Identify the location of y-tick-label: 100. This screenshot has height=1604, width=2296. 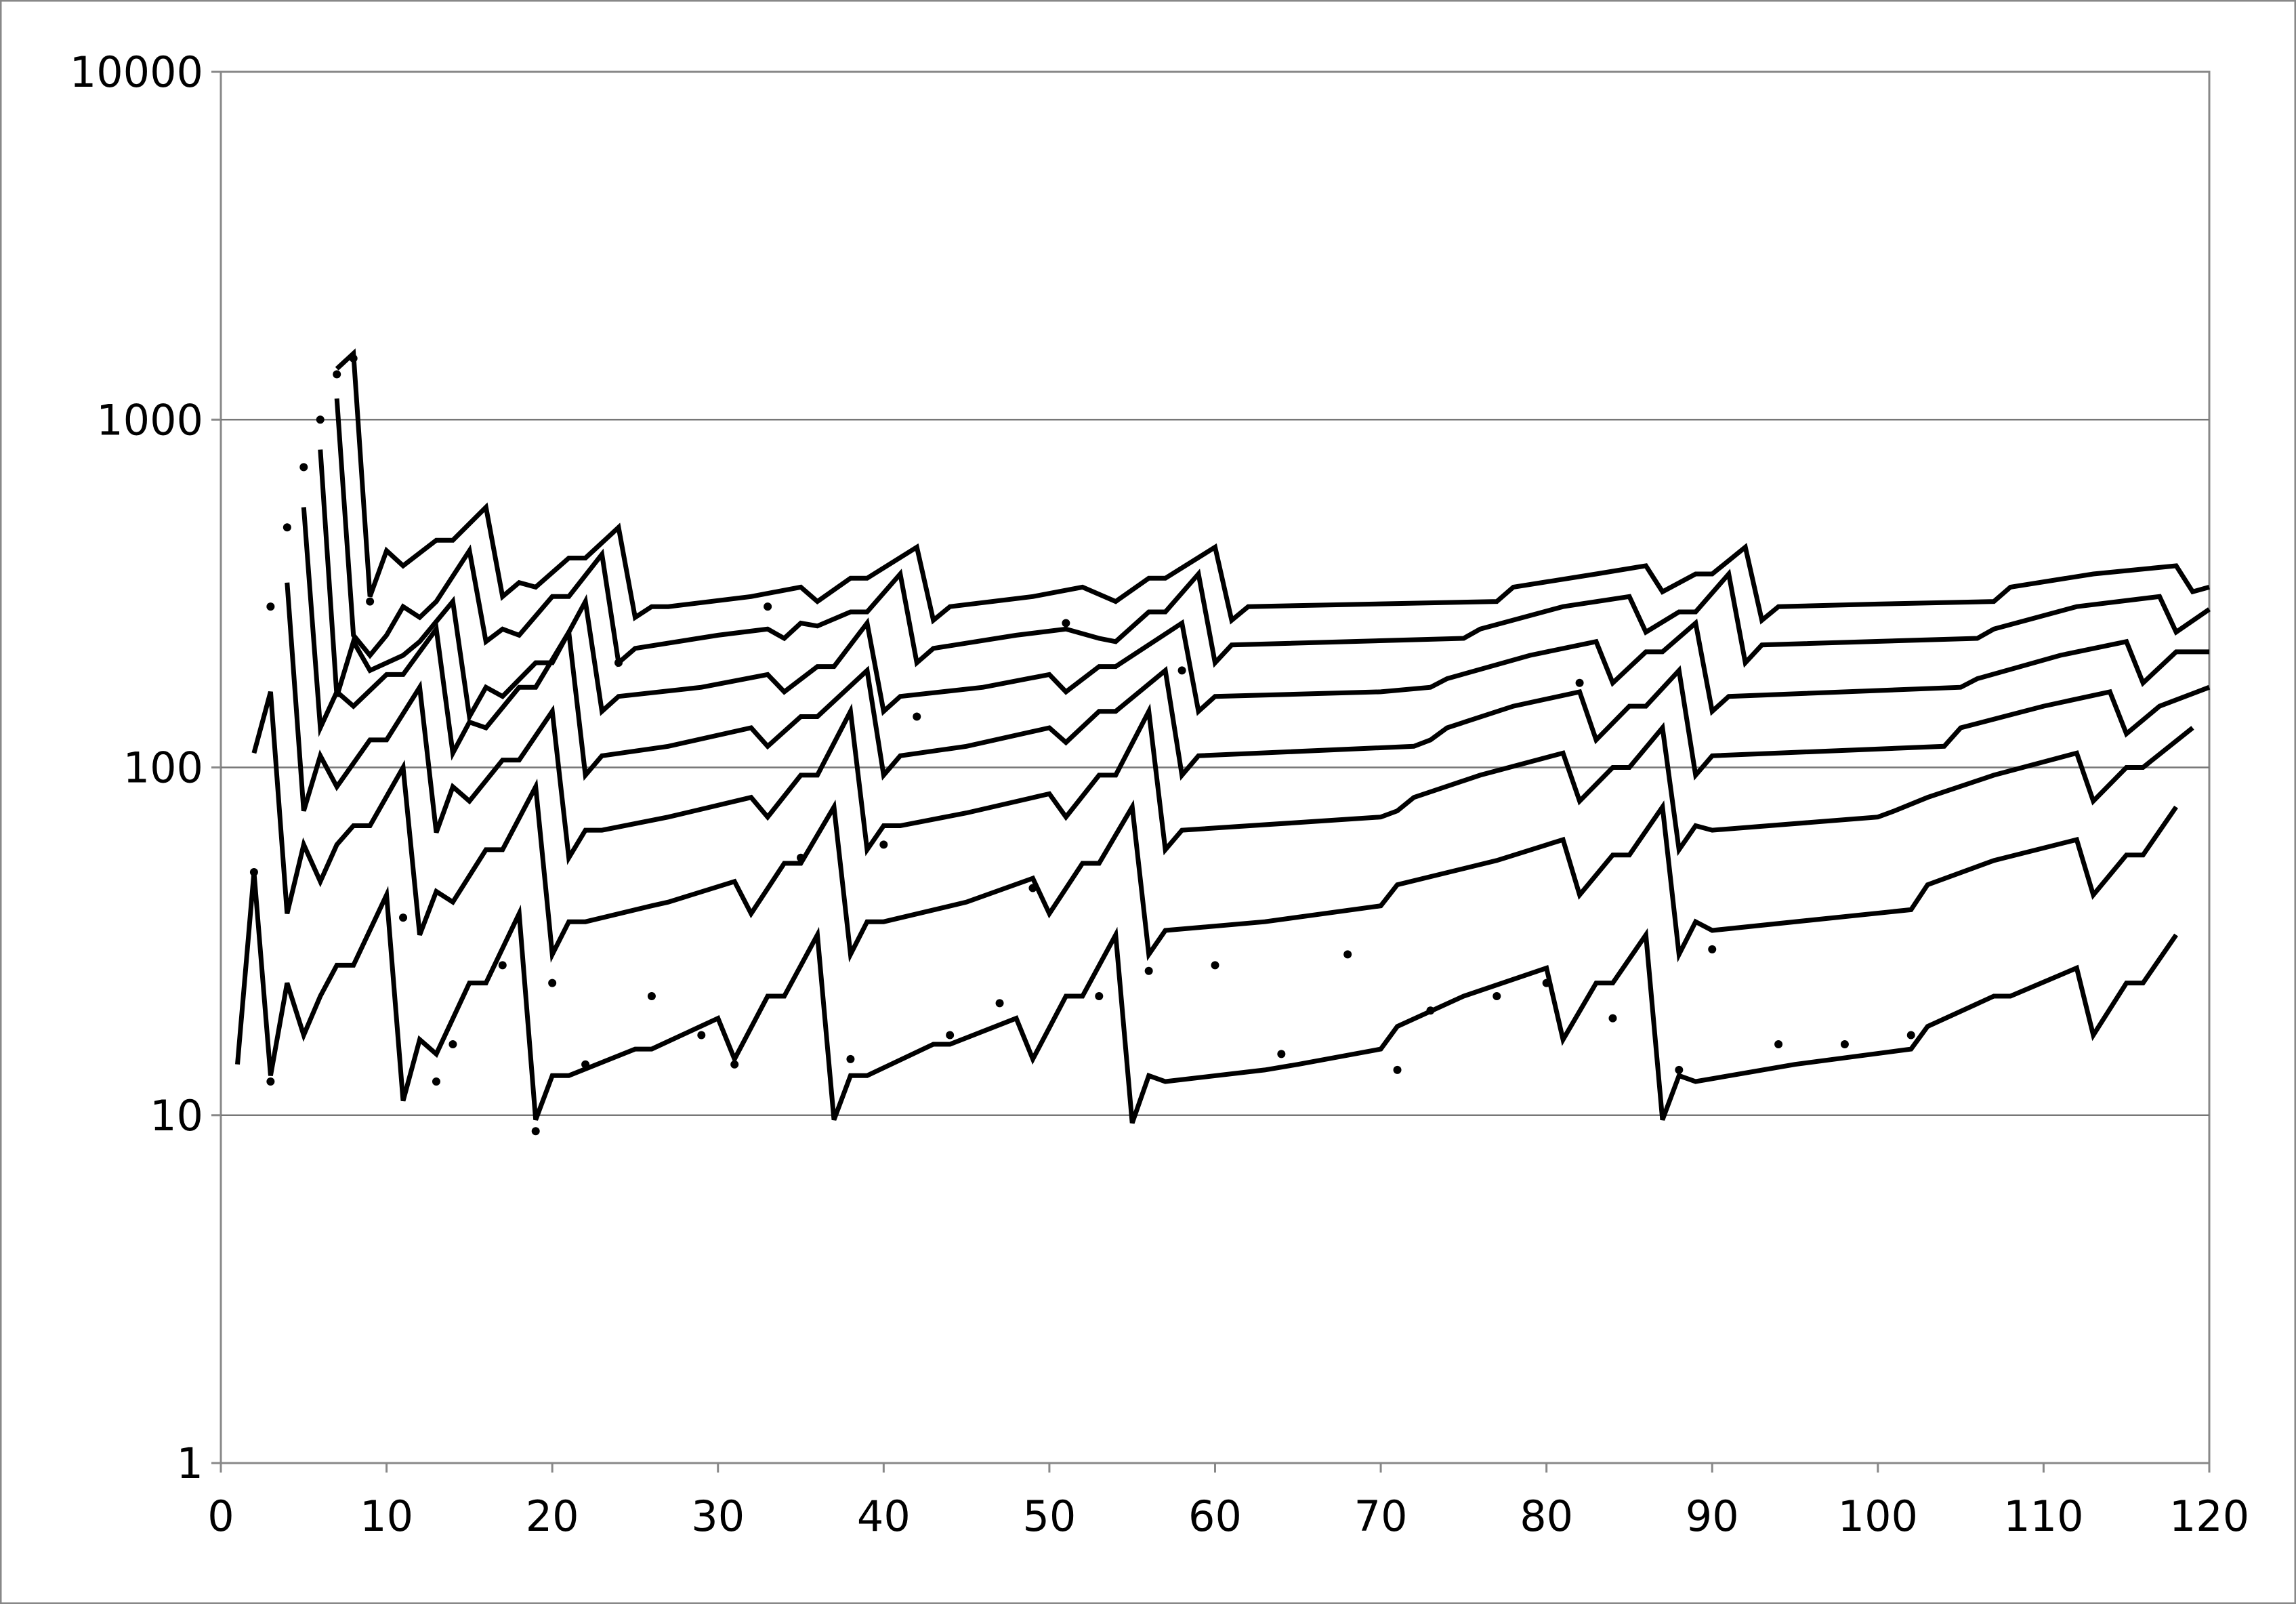
(163, 768).